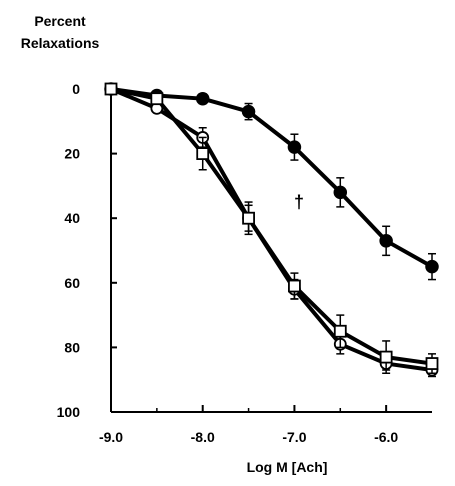 This screenshot has height=486, width=455. What do you see at coordinates (72, 154) in the screenshot?
I see `y-tick-label: 20` at bounding box center [72, 154].